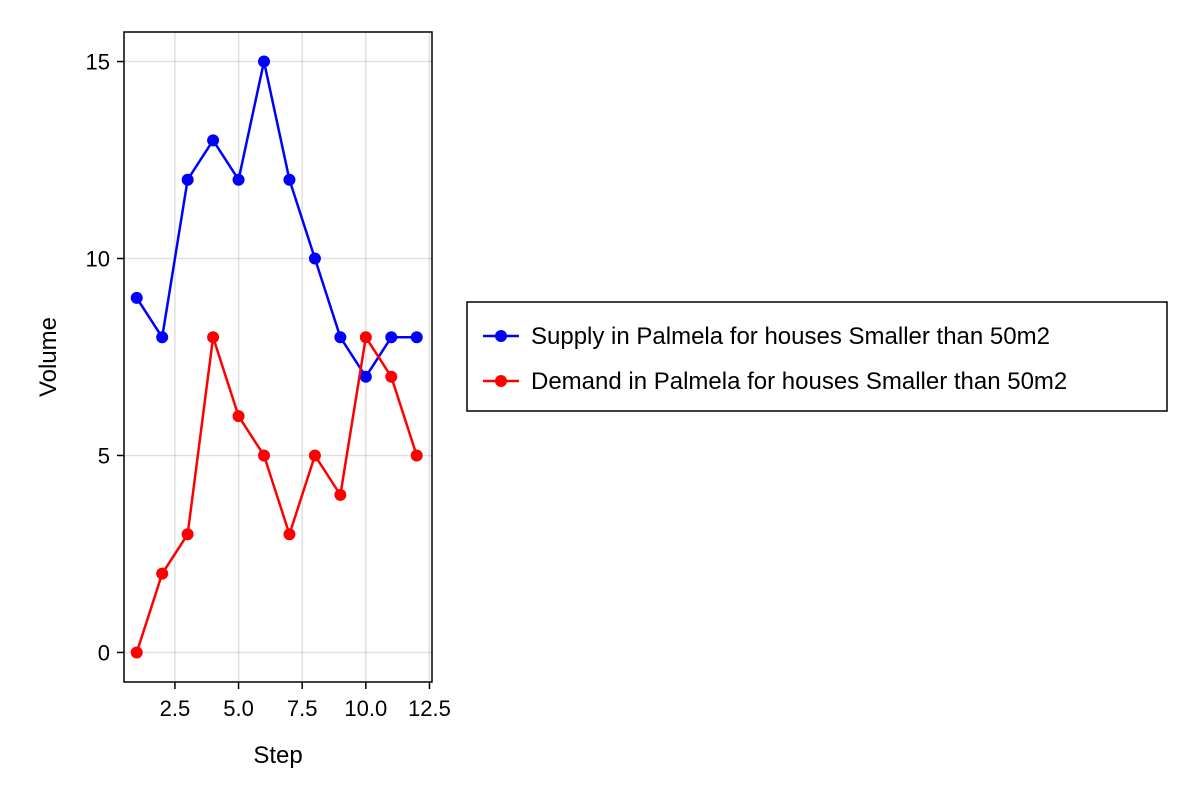 This screenshot has height=800, width=1200. What do you see at coordinates (98, 62) in the screenshot?
I see `y-tick-label: 15` at bounding box center [98, 62].